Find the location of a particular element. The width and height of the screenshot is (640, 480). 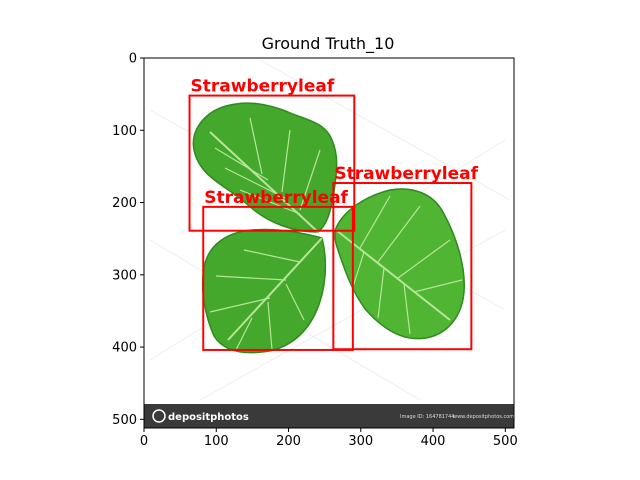

y-tick-label: 100 is located at coordinates (124, 131).